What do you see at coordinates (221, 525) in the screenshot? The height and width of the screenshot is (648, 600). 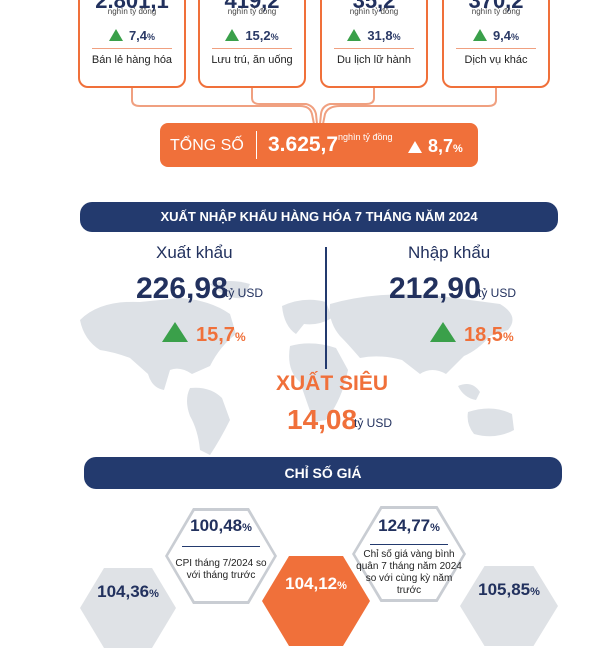 I see `cpi-month-value: 100,48%` at bounding box center [221, 525].